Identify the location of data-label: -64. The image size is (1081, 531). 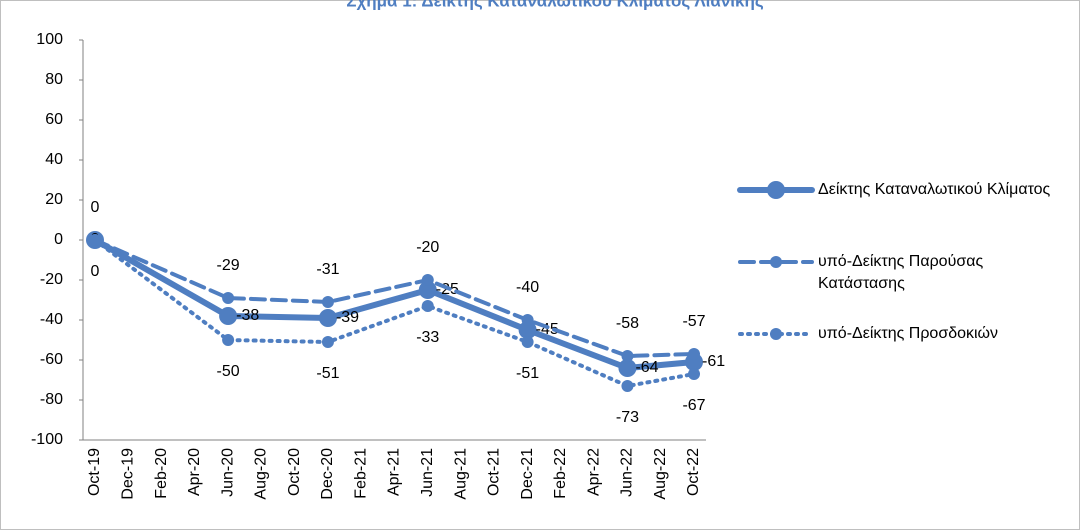
(646, 367).